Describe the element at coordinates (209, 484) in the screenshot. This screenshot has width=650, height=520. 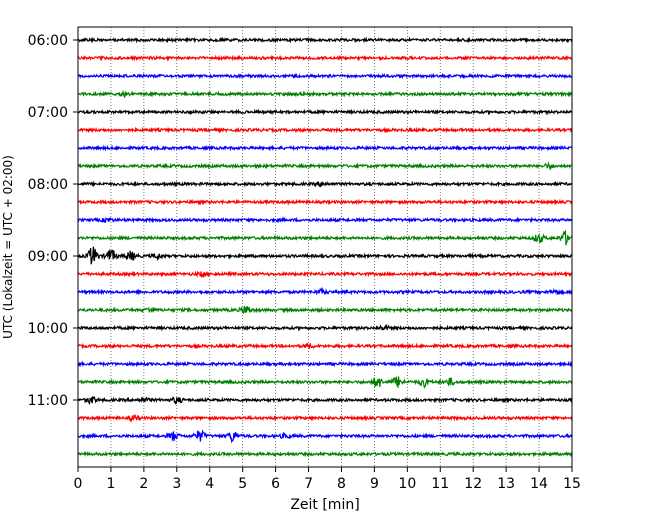
I see `x-tick-label: 4` at that location.